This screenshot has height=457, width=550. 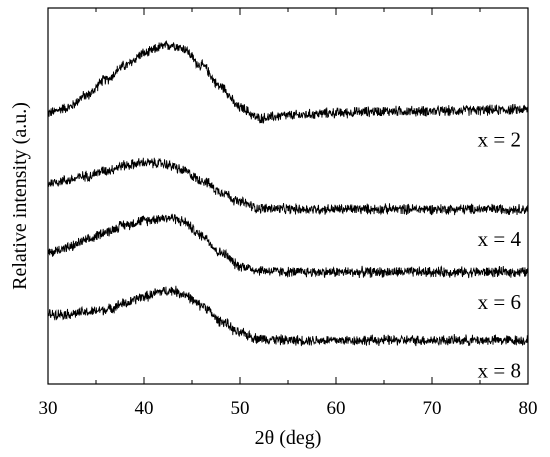 What do you see at coordinates (288, 438) in the screenshot?
I see `x-axis-label: 2θ (deg)` at bounding box center [288, 438].